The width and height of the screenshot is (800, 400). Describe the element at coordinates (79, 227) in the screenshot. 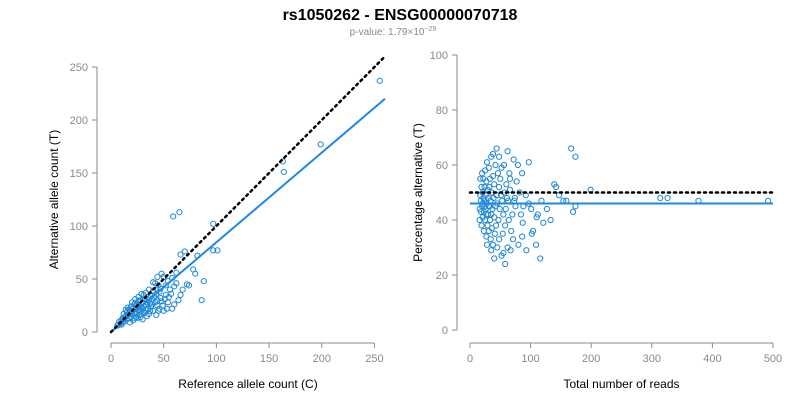

I see `left-y-tick-label: 100` at that location.